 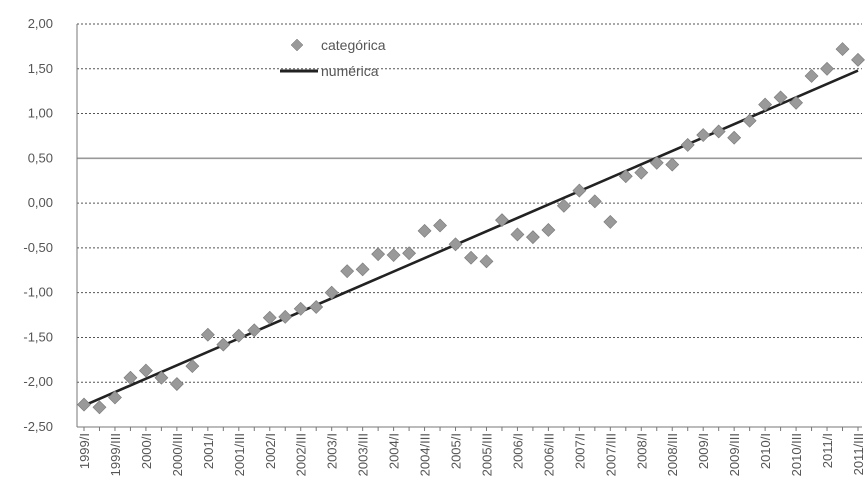 What do you see at coordinates (38, 247) in the screenshot?
I see `y-tick-label: -0,50` at bounding box center [38, 247].